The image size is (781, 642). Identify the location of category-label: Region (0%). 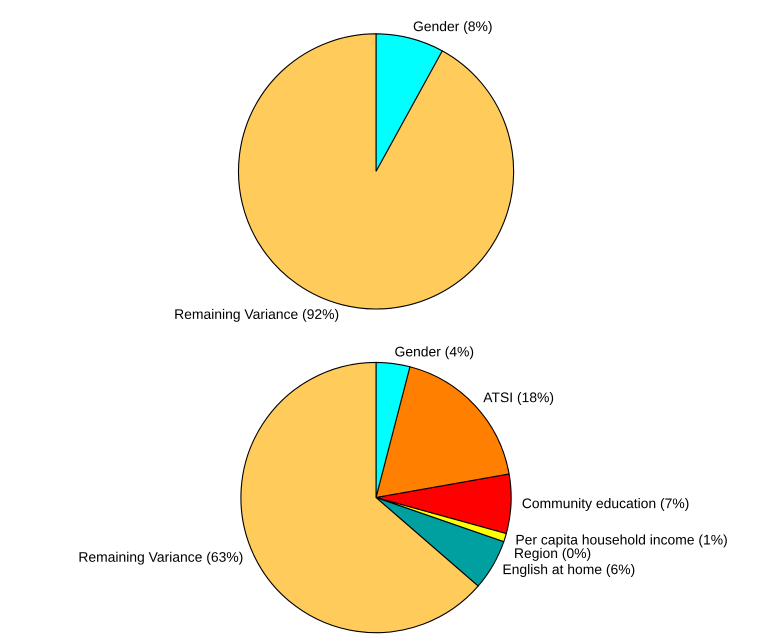
(552, 554).